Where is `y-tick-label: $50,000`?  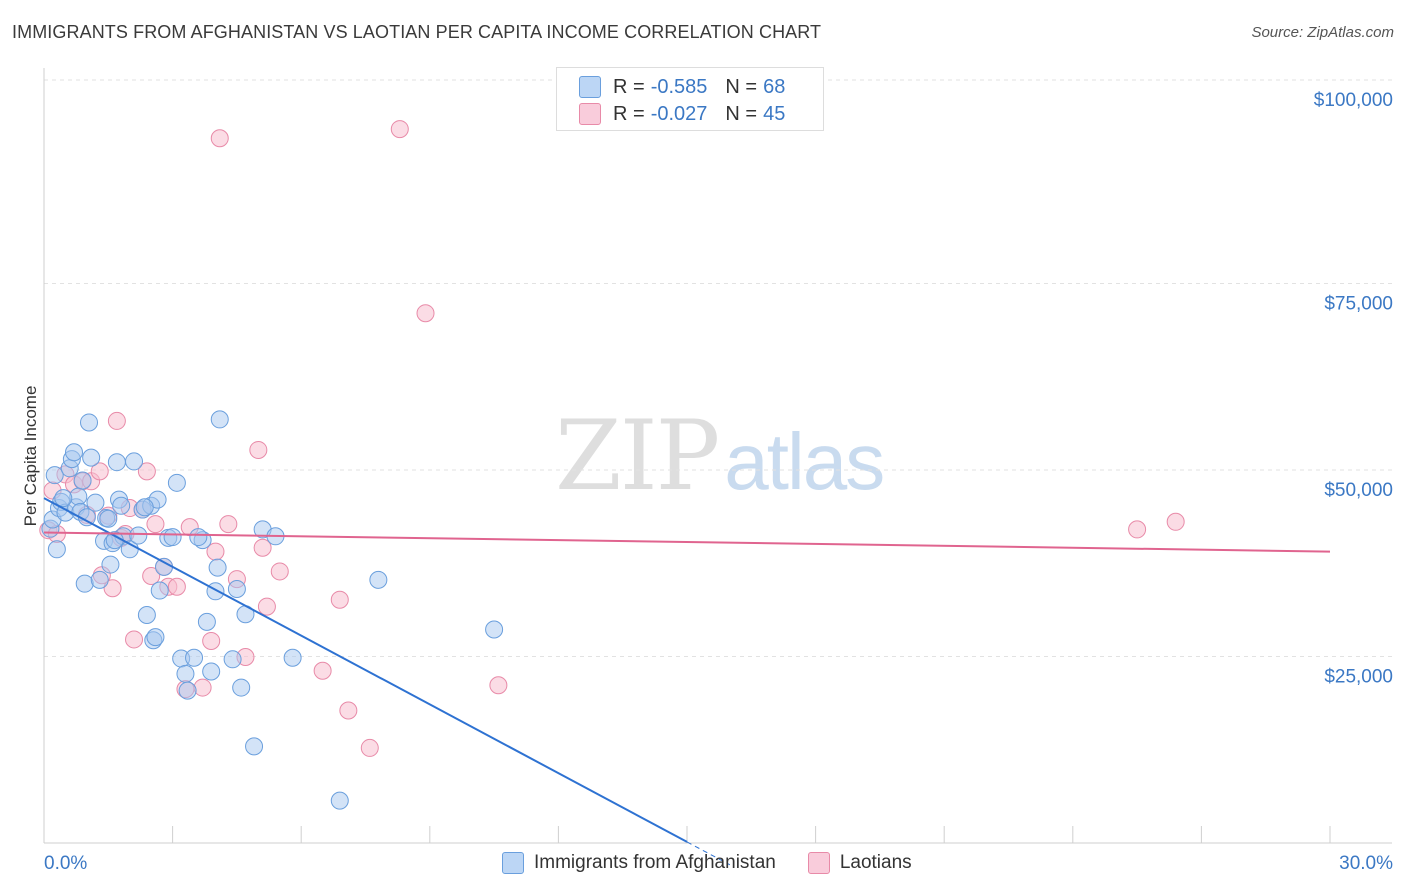 y-tick-label: $50,000 is located at coordinates (1358, 490).